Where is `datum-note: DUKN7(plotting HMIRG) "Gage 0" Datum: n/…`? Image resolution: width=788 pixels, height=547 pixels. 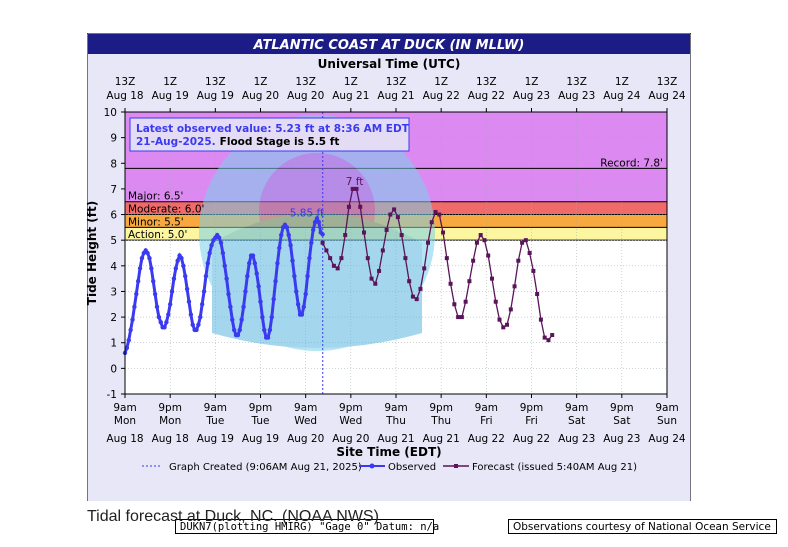 datum-note: DUKN7(plotting HMIRG) "Gage 0" Datum: n/… is located at coordinates (307, 526).